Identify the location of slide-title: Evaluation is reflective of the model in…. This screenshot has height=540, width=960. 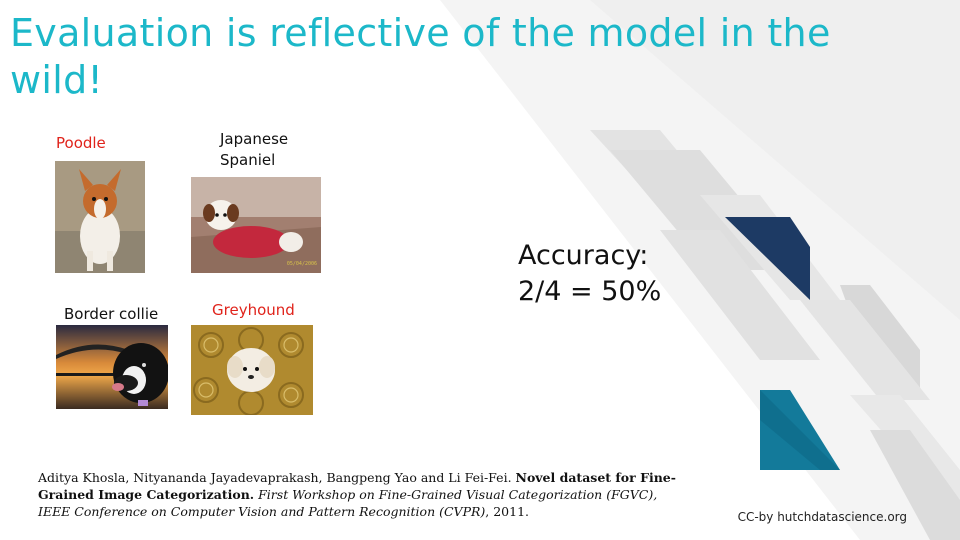
(420, 56).